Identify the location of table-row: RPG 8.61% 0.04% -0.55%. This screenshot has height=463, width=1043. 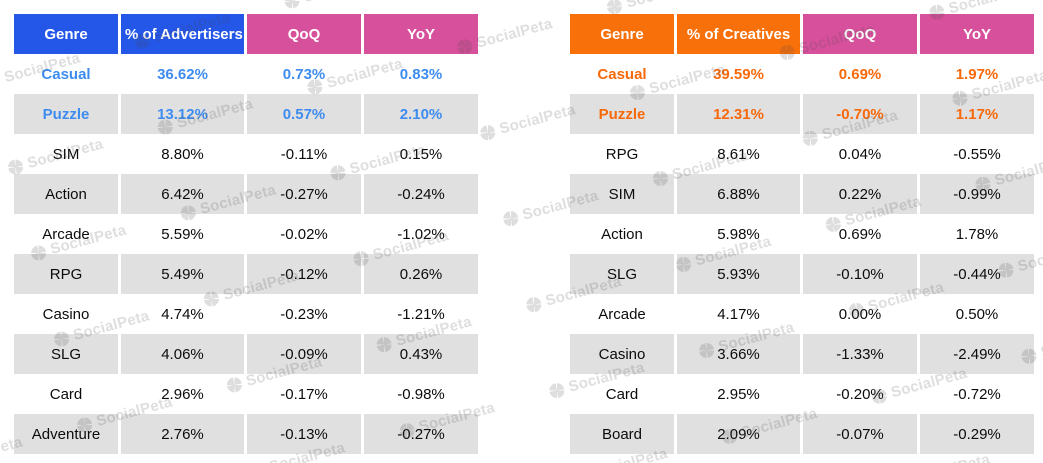
(802, 154).